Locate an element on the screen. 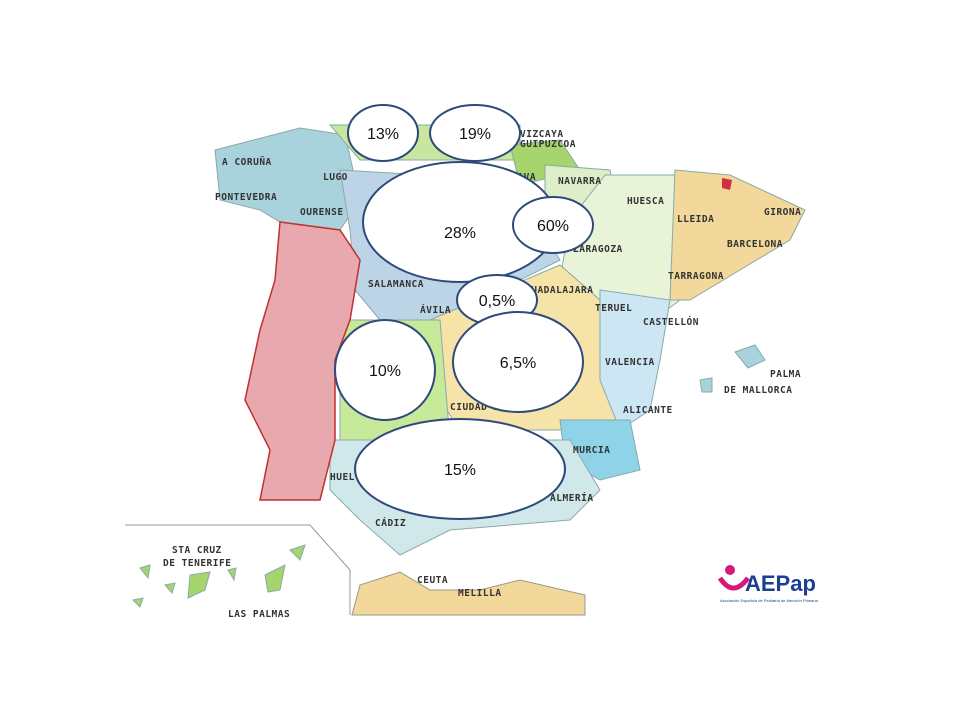 The height and width of the screenshot is (706, 955). province-label: HUELVA is located at coordinates (348, 477).